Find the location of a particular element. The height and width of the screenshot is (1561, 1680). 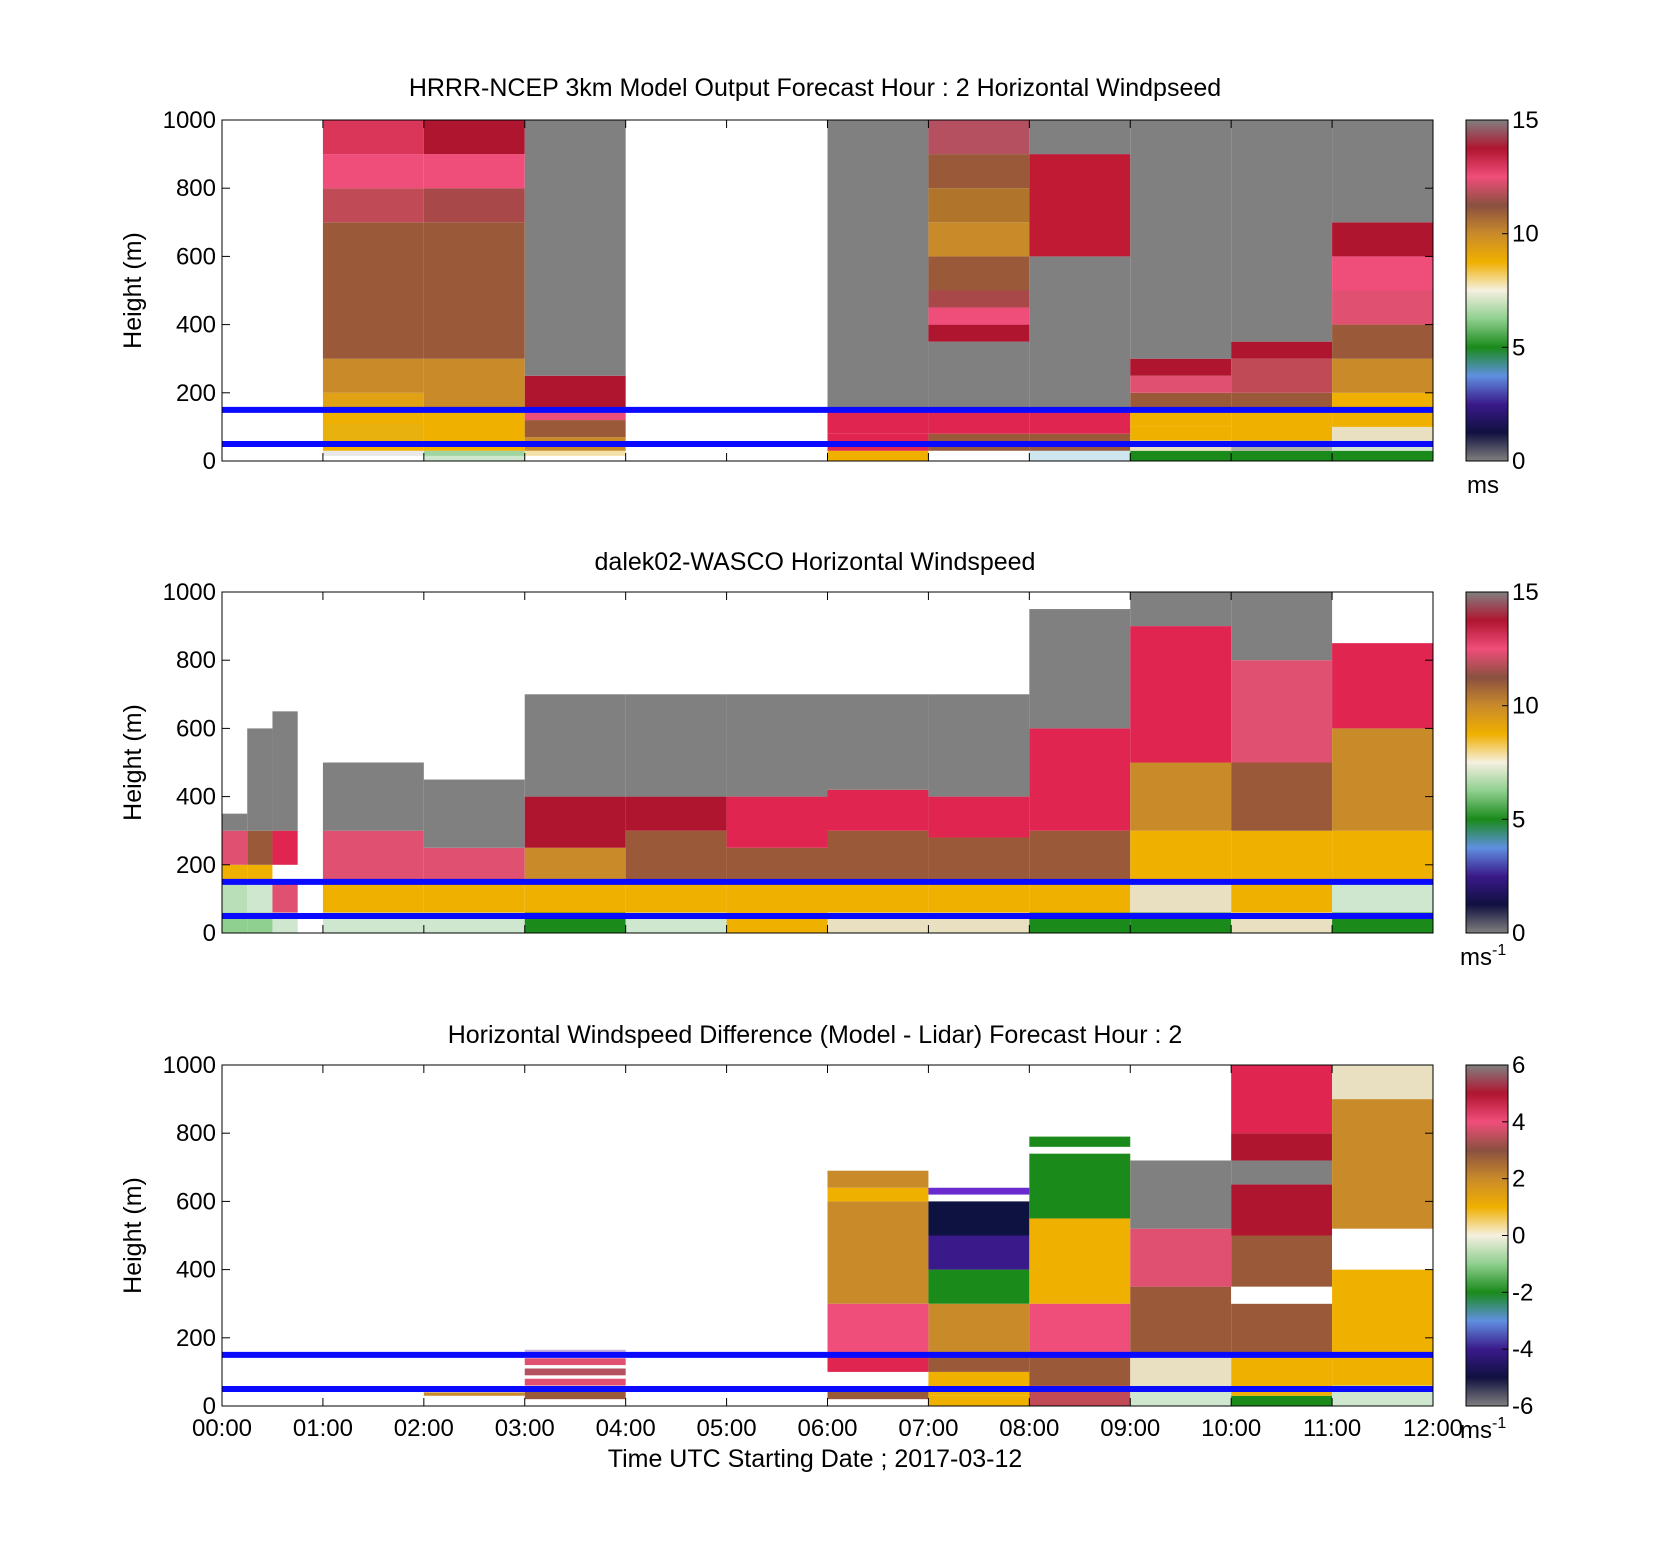

y-tick-label: 200 is located at coordinates (196, 393).